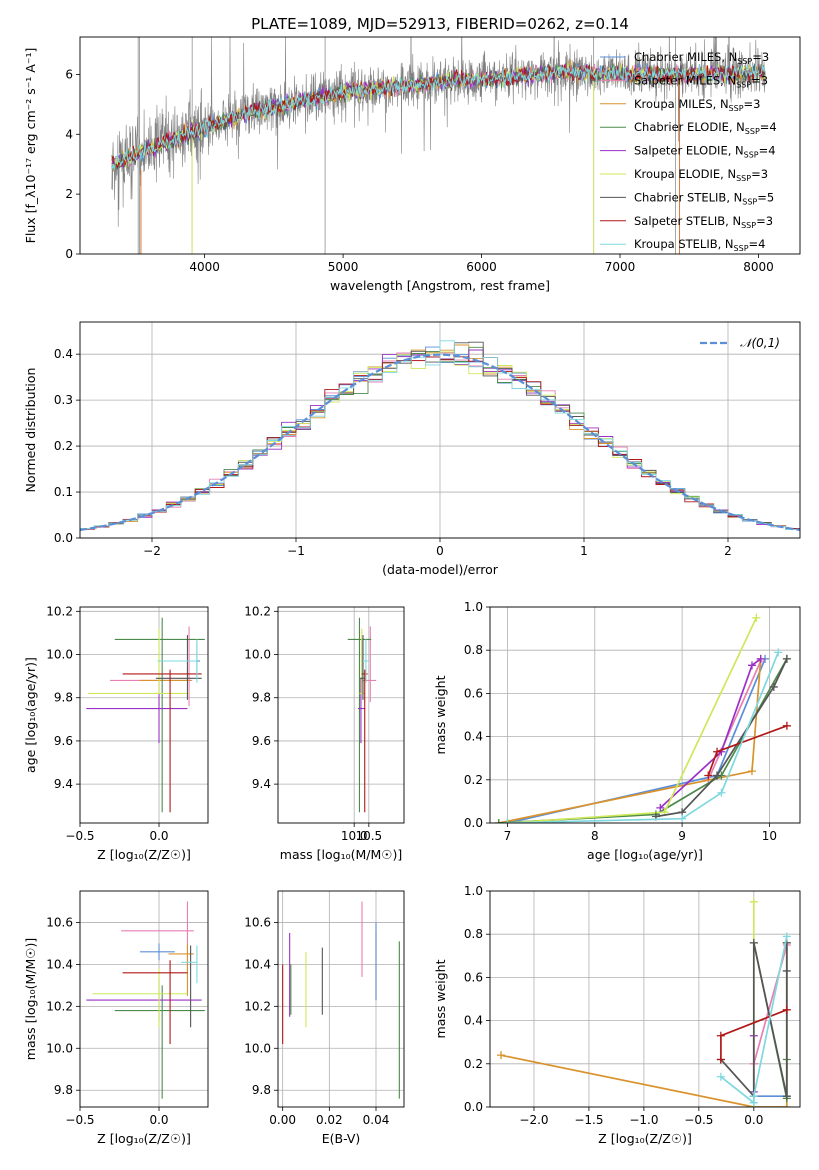  What do you see at coordinates (152, 551) in the screenshot?
I see `x-tick-label: −2` at bounding box center [152, 551].